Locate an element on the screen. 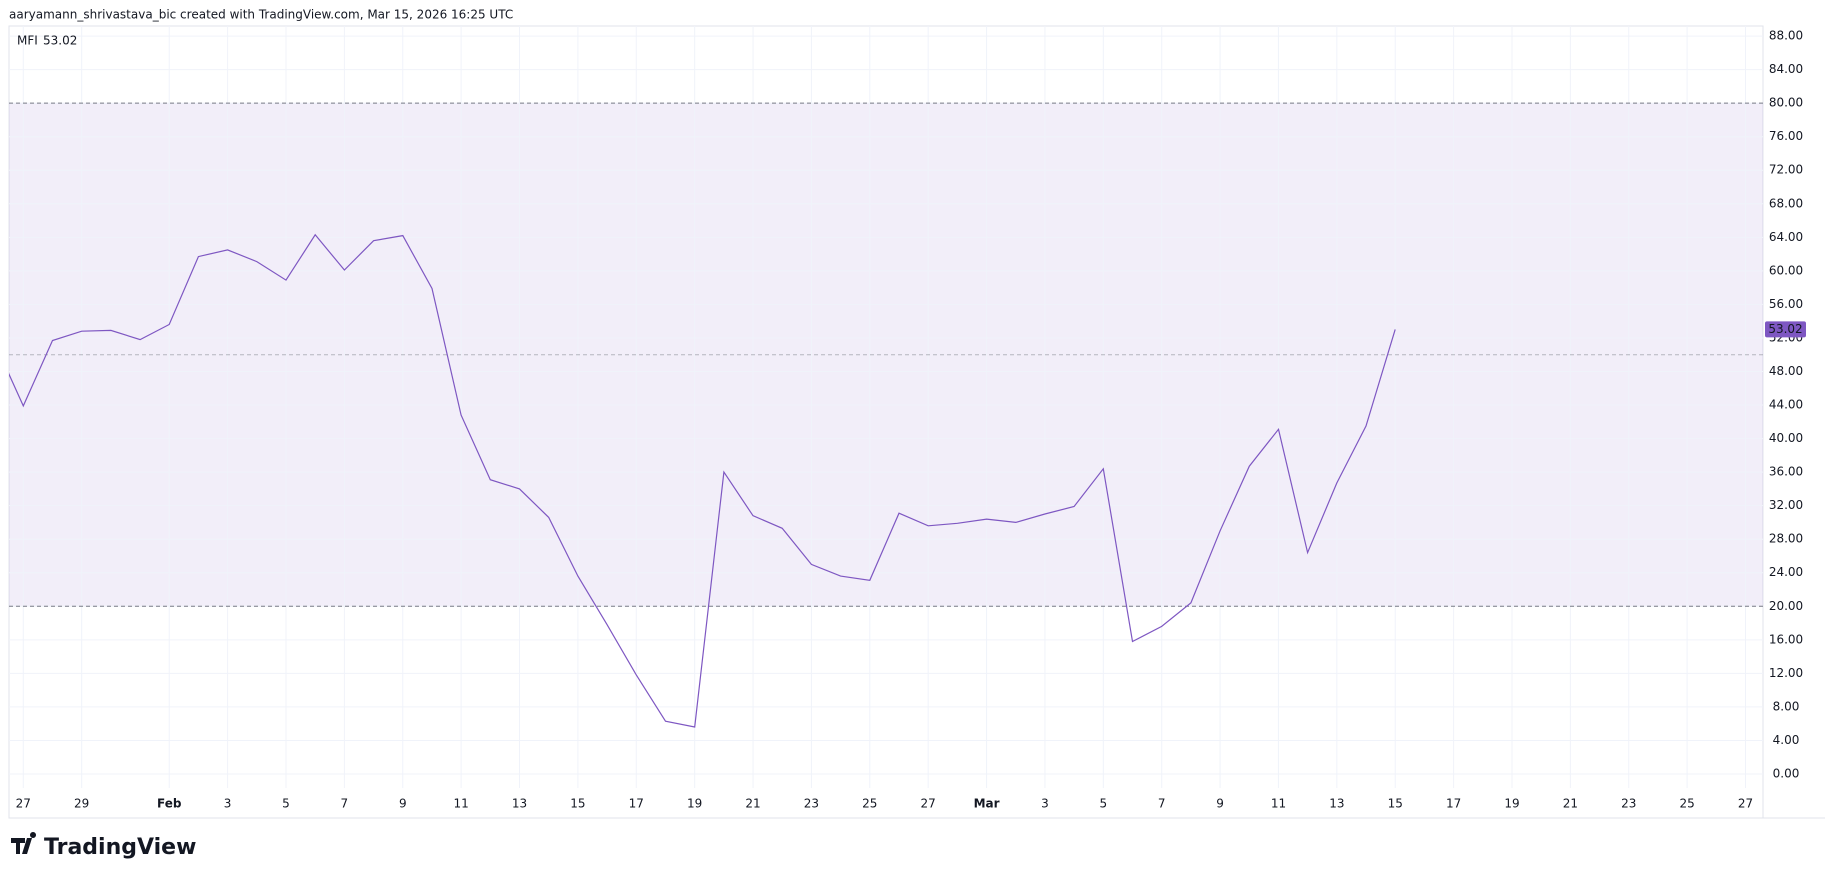 The width and height of the screenshot is (1825, 879). y-tick-label: 72.00 is located at coordinates (1786, 170).